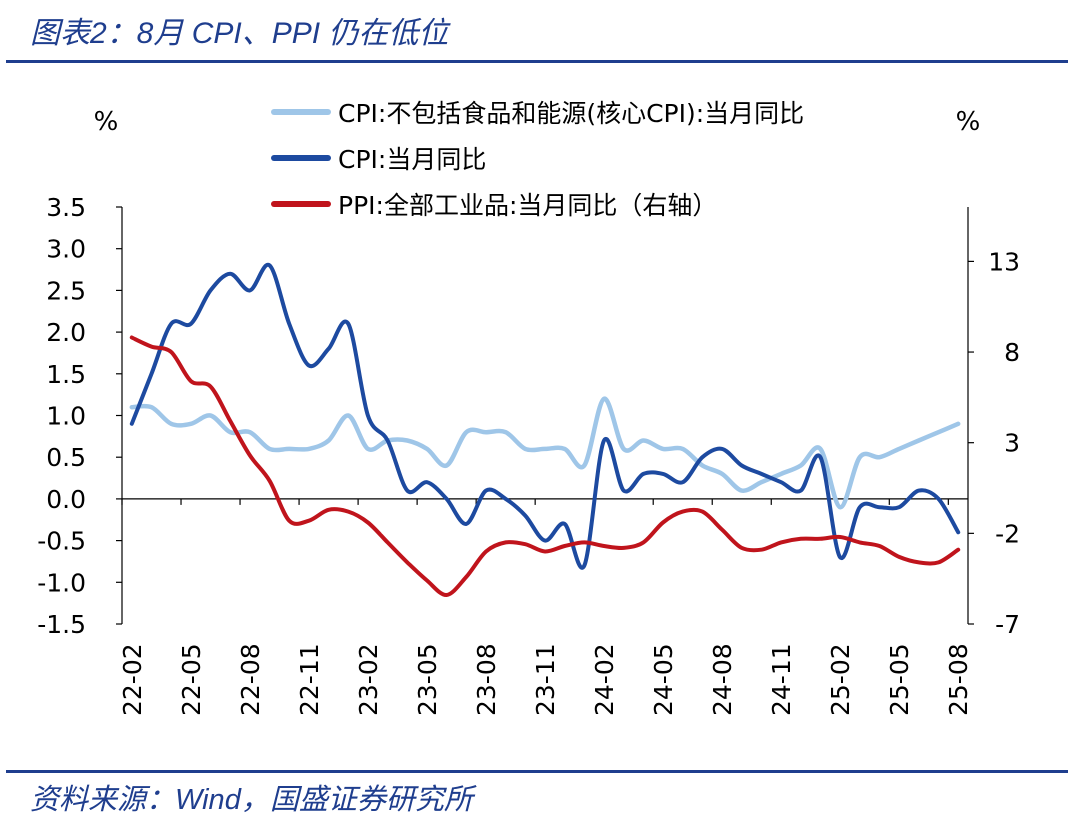 The image size is (1080, 818). What do you see at coordinates (61, 582) in the screenshot?
I see `left-tick-label: -1.0` at bounding box center [61, 582].